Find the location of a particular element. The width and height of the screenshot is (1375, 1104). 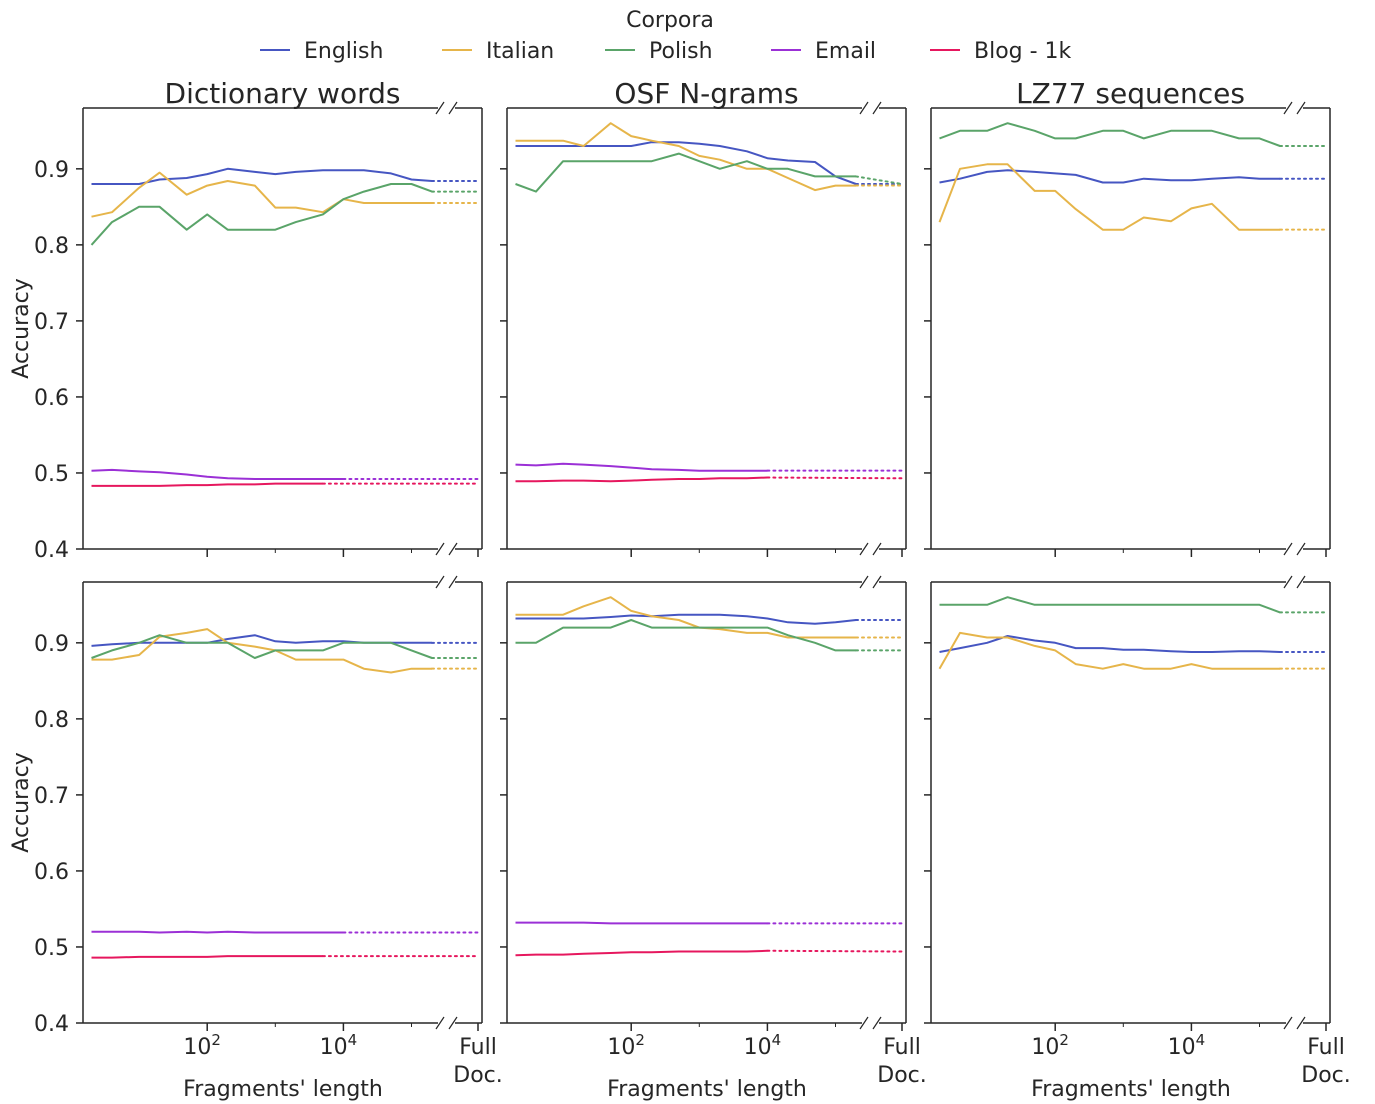

legend-label-english: English is located at coordinates (343, 51).